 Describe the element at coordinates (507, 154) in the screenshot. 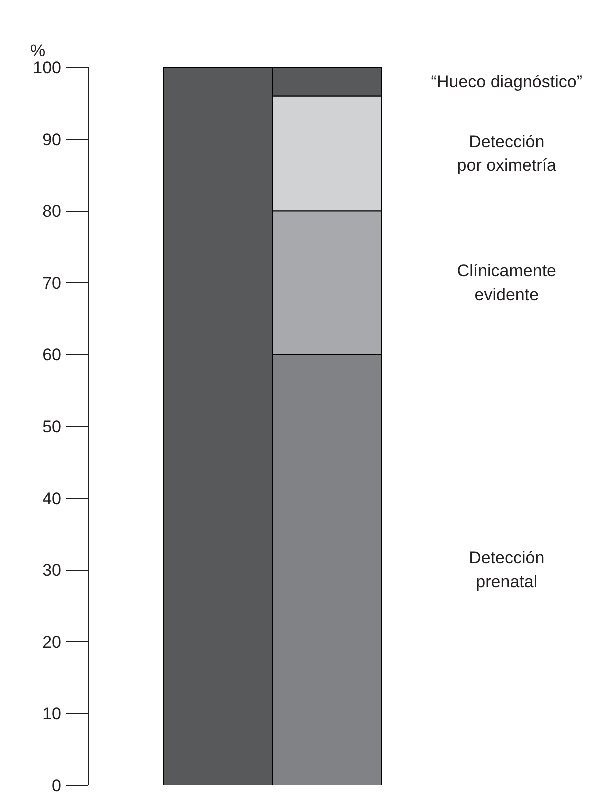

I see `text: Detección por oximetría` at that location.